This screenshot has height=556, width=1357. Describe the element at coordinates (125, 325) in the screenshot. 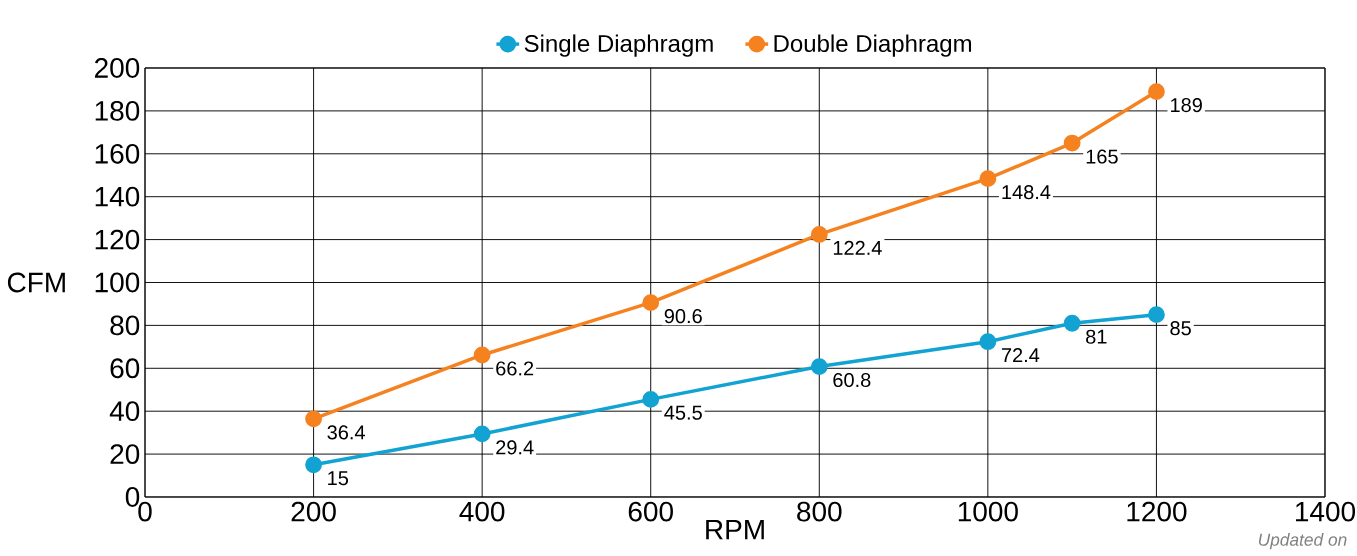

I see `y-tick-label: 80` at that location.